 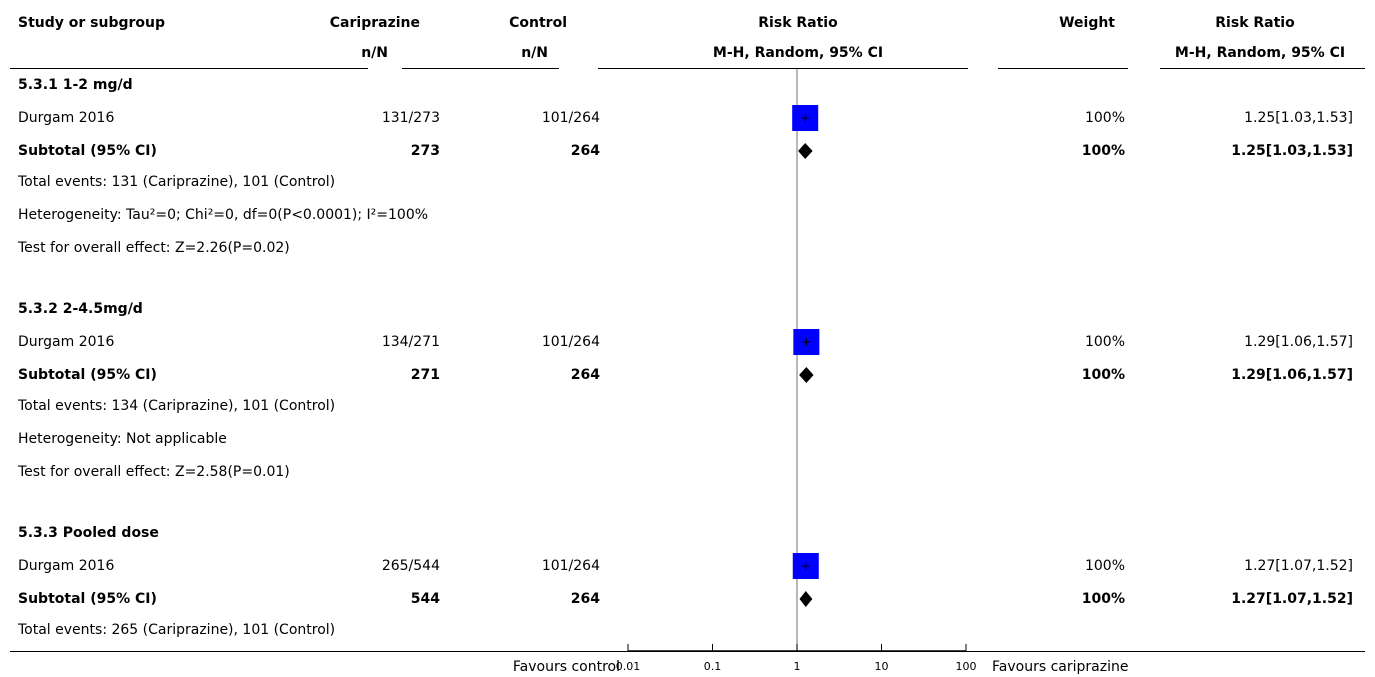 I want to click on study-ci: 1.29[1.06,1.57], so click(x=1298, y=342).